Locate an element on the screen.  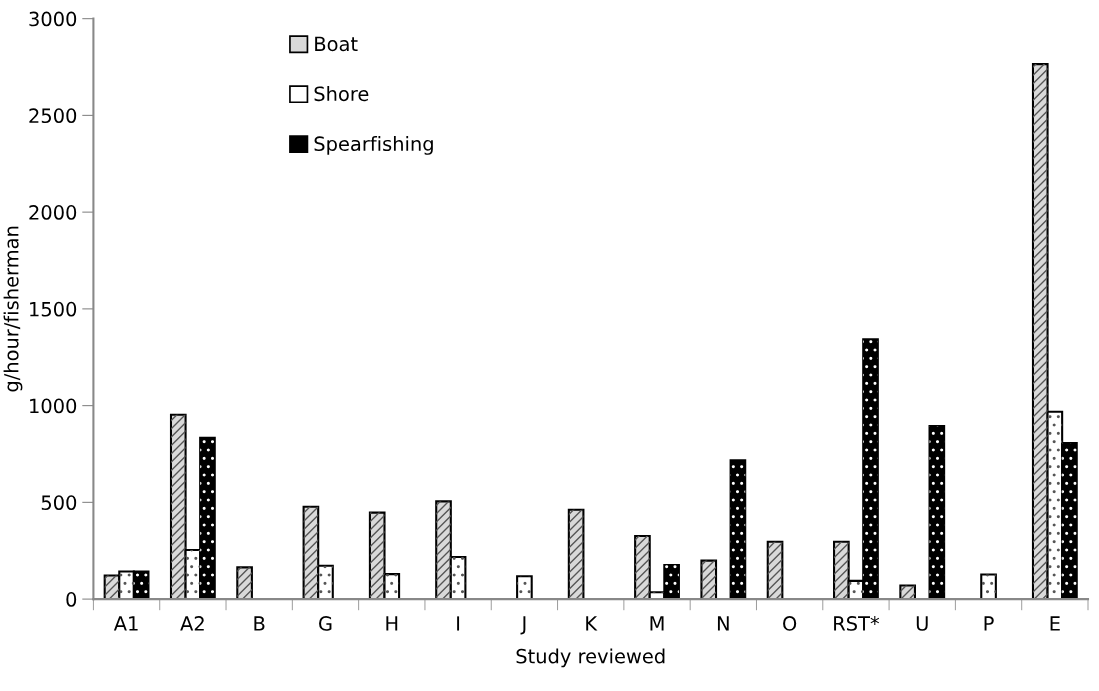
y-tick-label: 2500 is located at coordinates (53, 116).